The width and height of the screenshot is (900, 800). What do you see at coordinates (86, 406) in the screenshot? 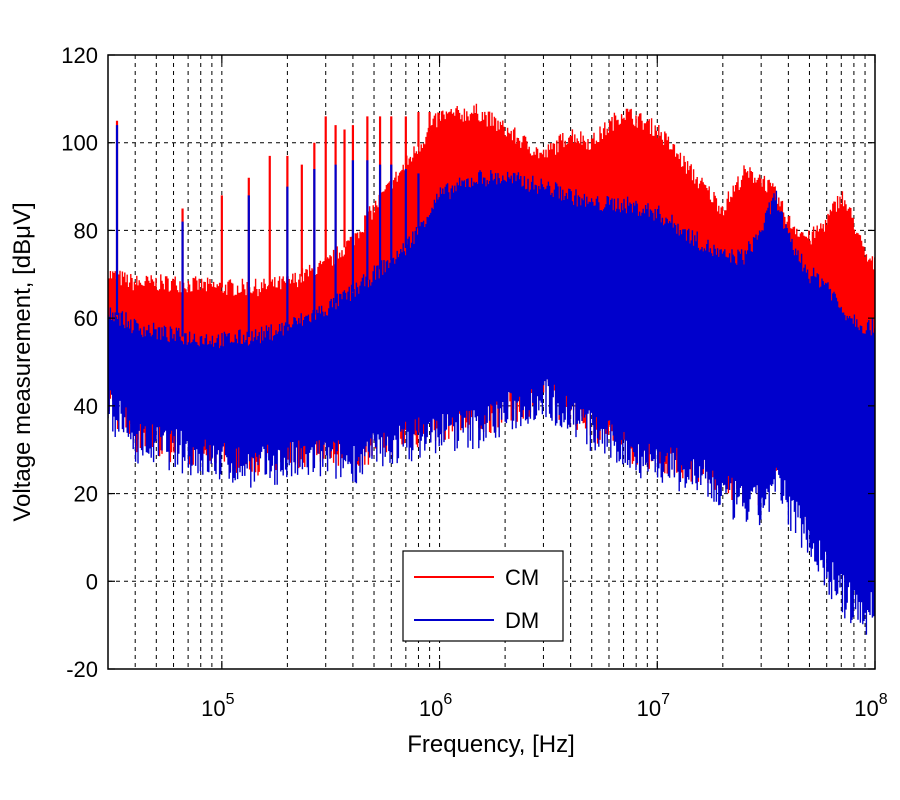
I see `y-tick-label: 40` at bounding box center [86, 406].